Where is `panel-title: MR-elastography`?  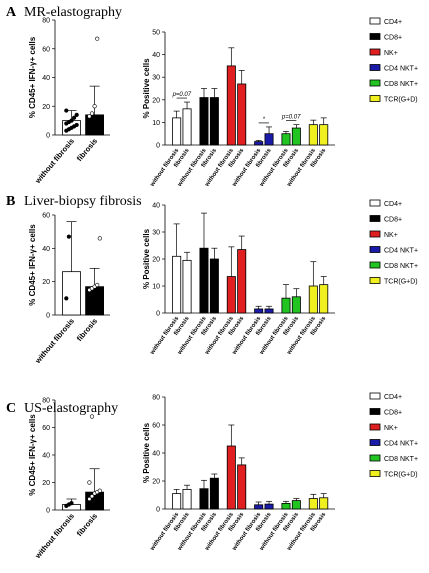
panel-title: MR-elastography is located at coordinates (73, 12).